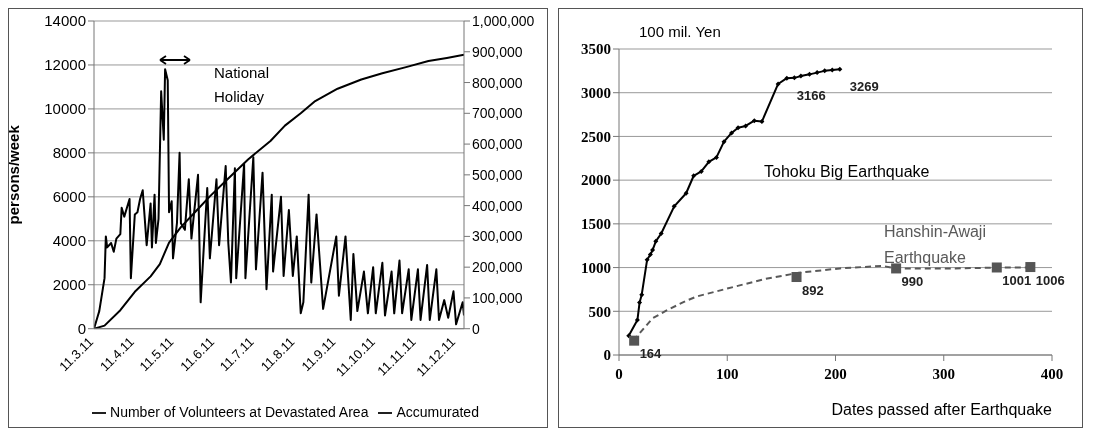 The image size is (1095, 436). What do you see at coordinates (497, 267) in the screenshot?
I see `y2-tick-label: 200,000` at bounding box center [497, 267].